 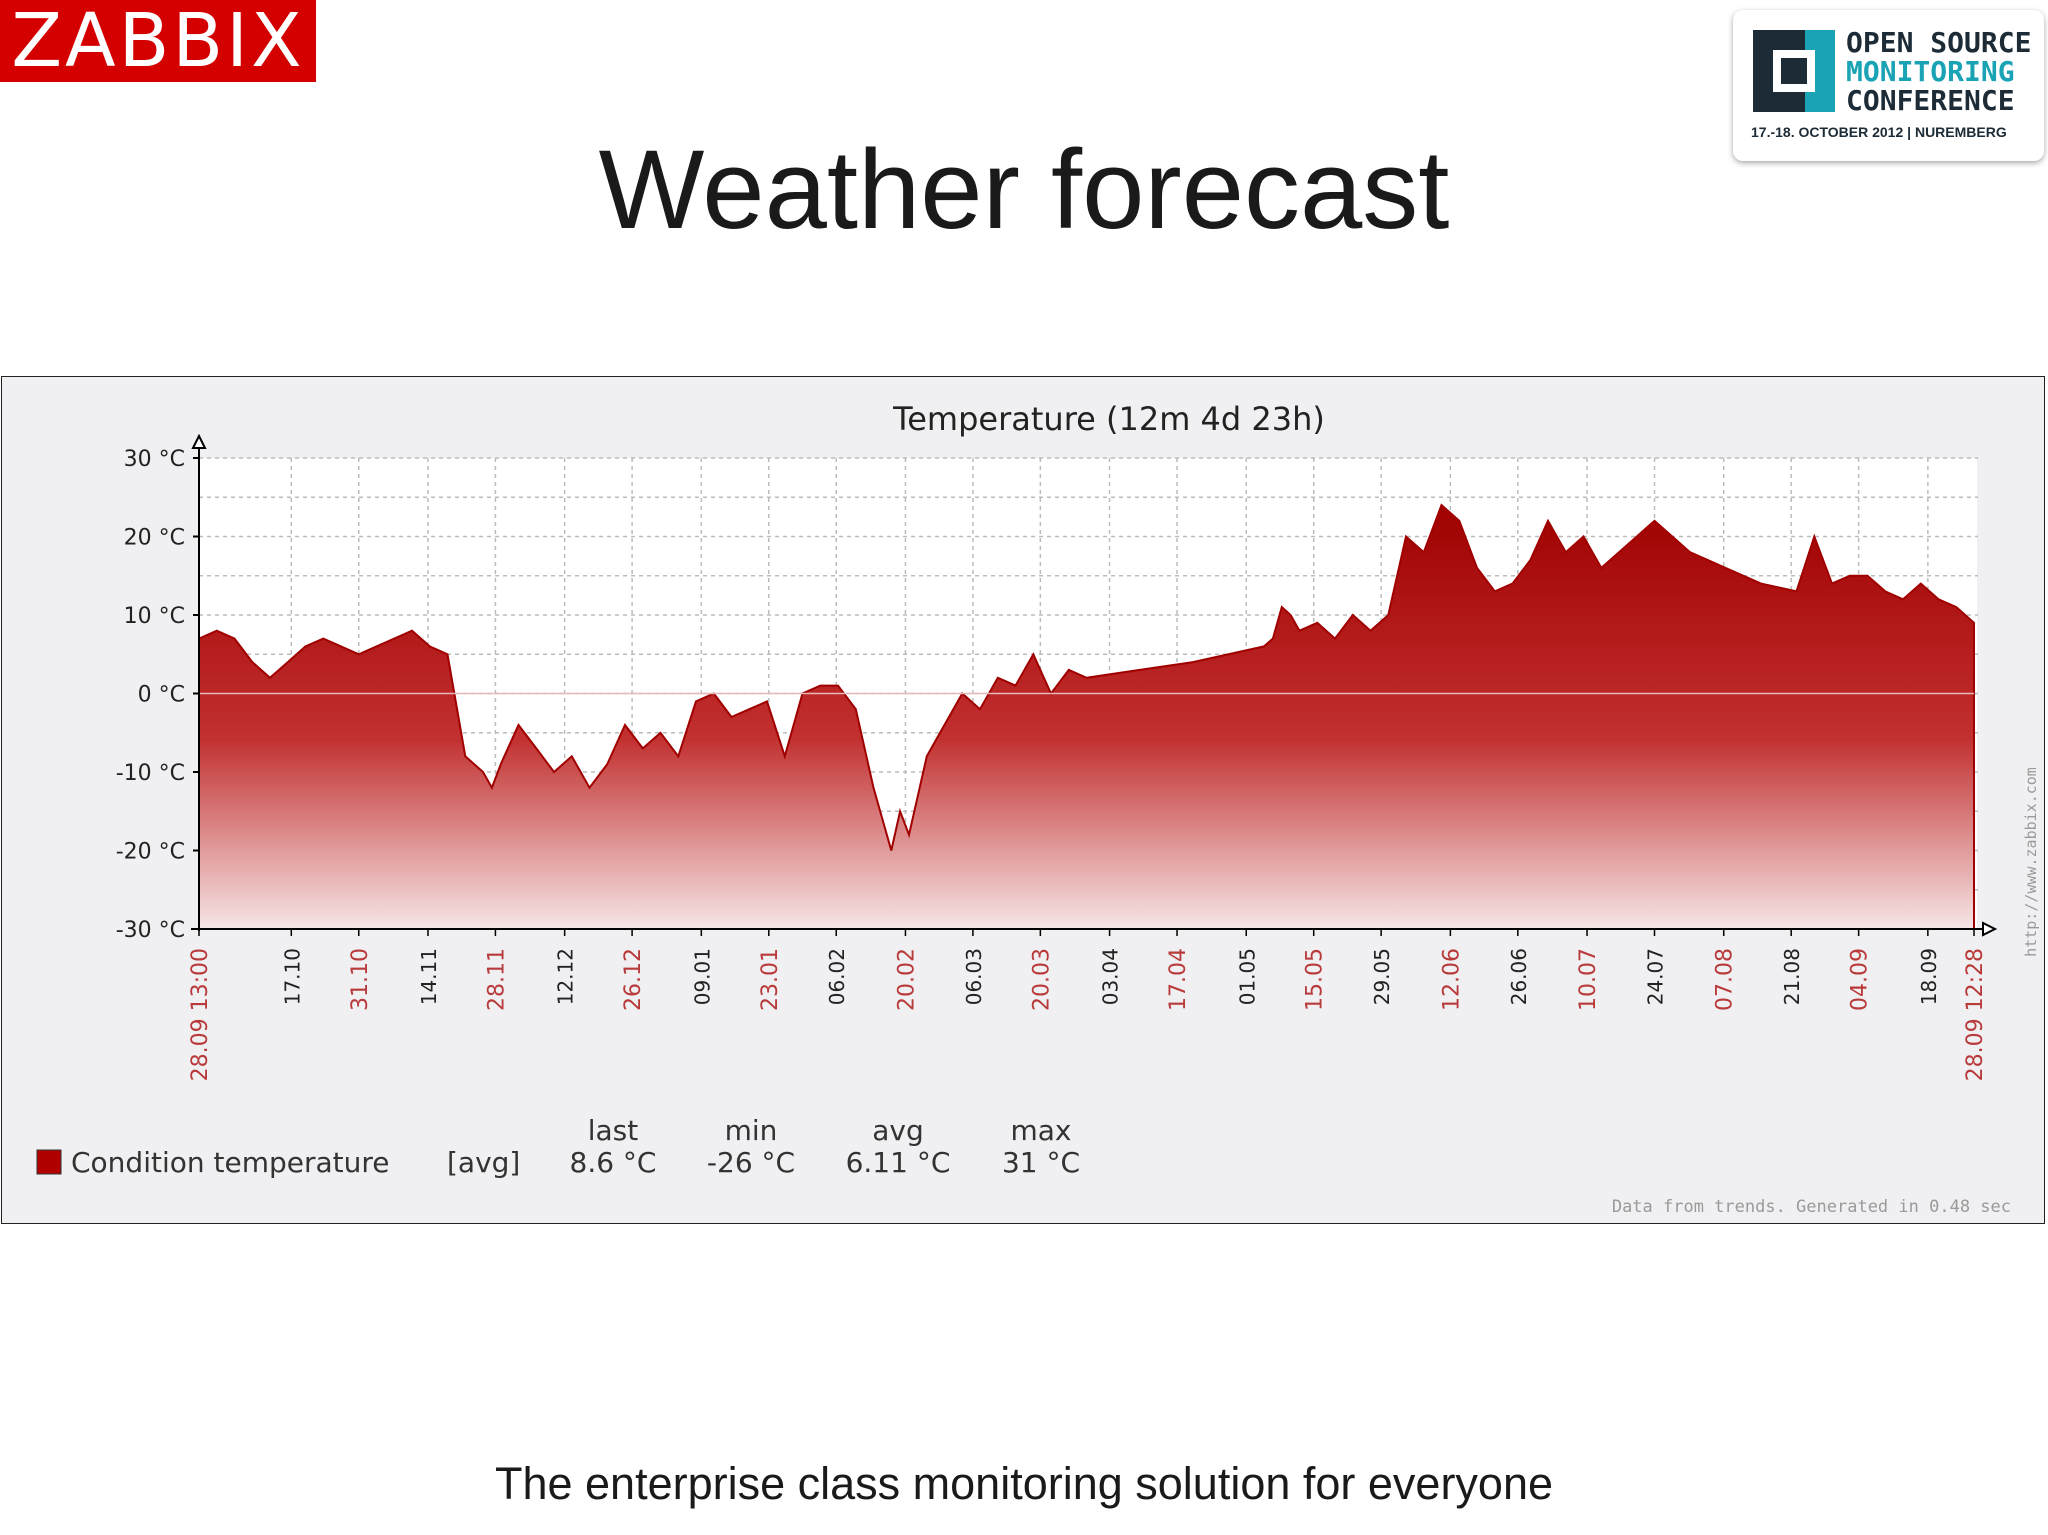 I want to click on x-tick-label: 17.04, so click(x=1178, y=979).